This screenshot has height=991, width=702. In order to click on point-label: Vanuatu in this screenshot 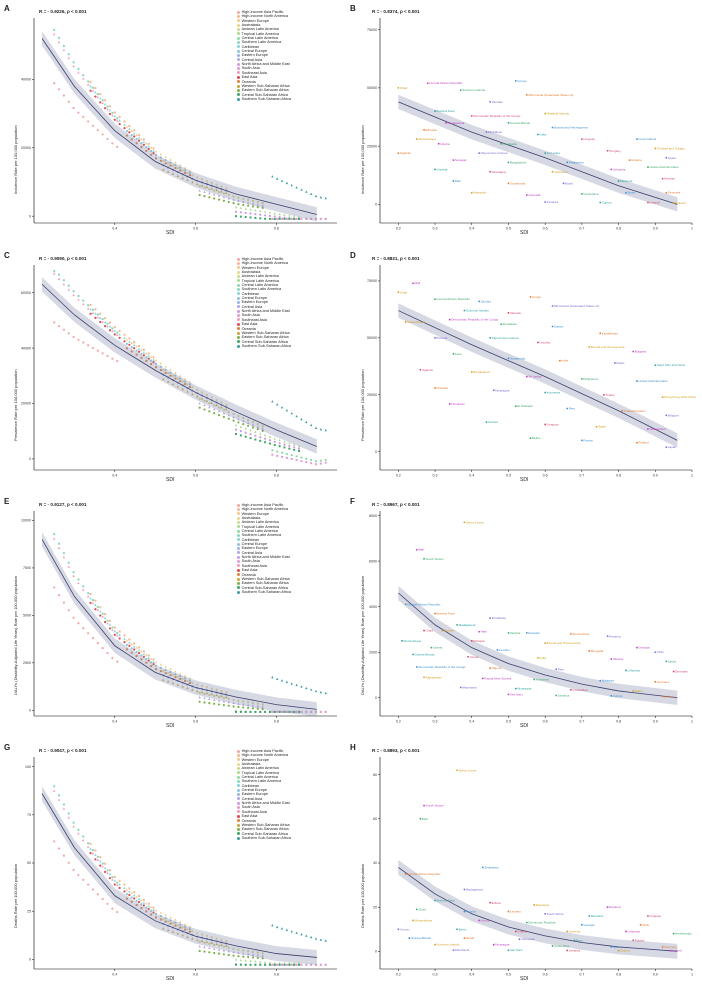, I will do `click(498, 102)`.